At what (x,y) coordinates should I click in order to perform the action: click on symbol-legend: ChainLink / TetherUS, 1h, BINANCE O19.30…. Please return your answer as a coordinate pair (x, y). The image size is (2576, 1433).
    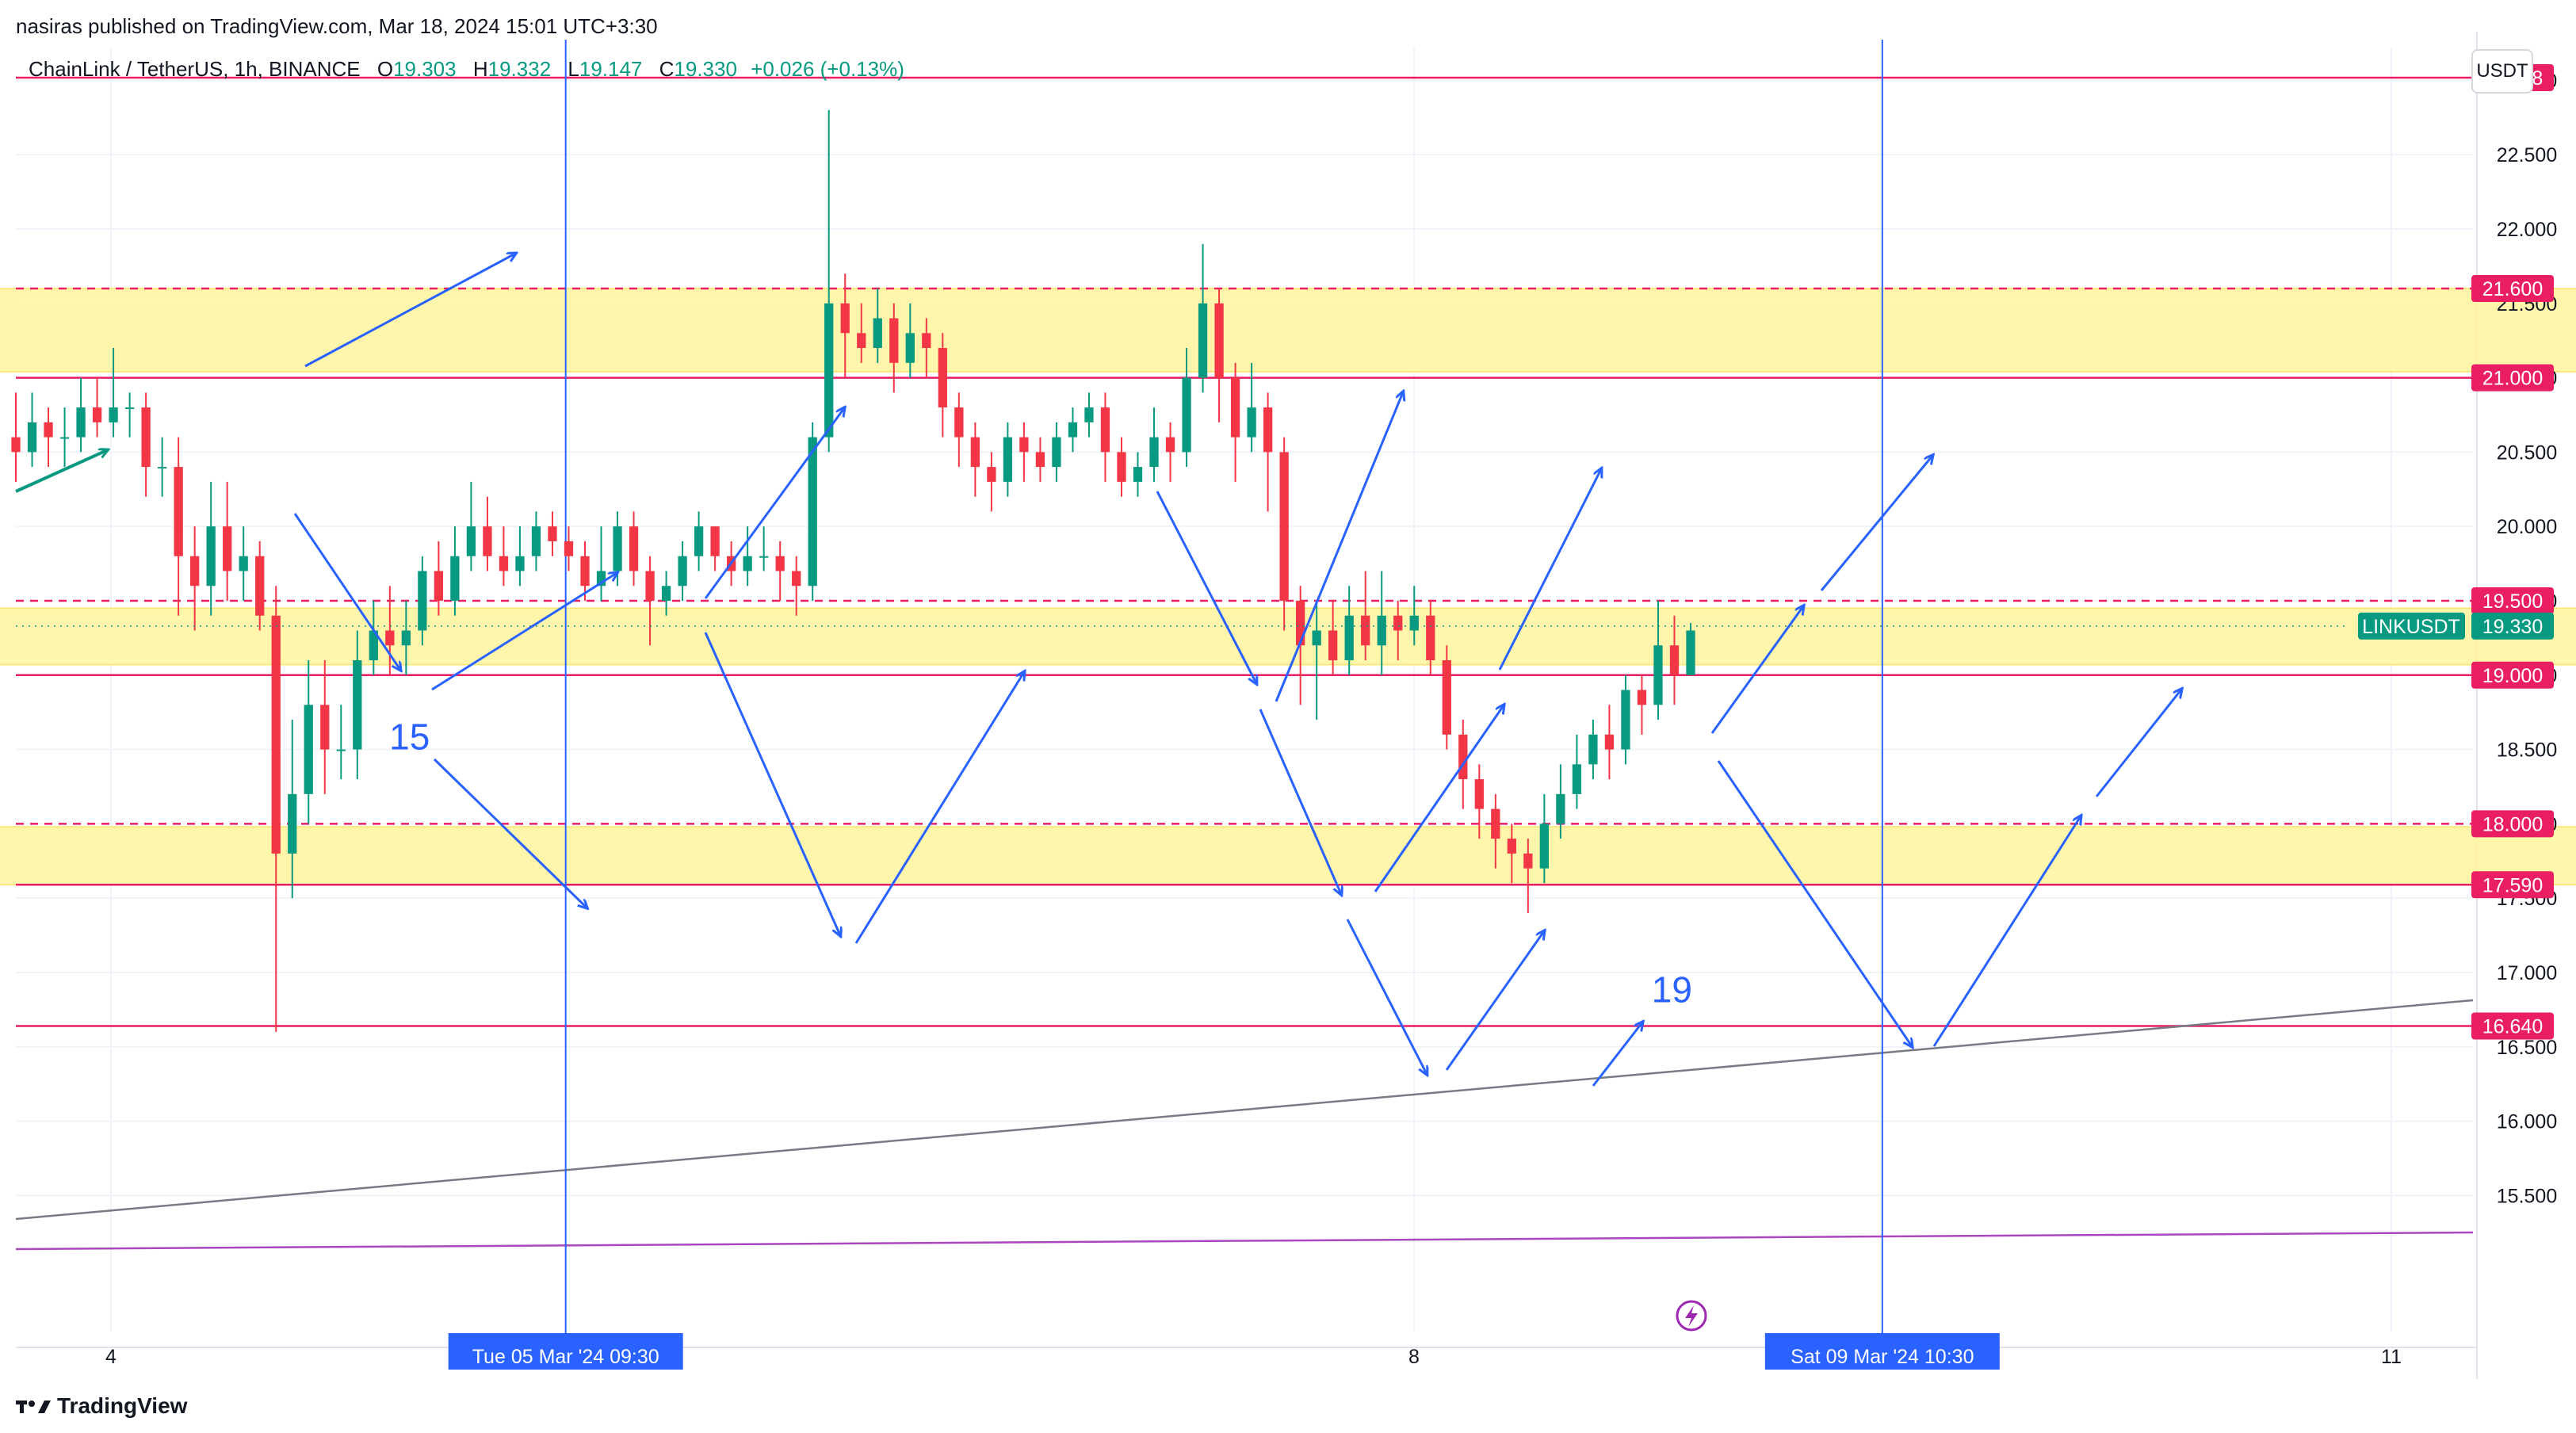
    Looking at the image, I should click on (466, 69).